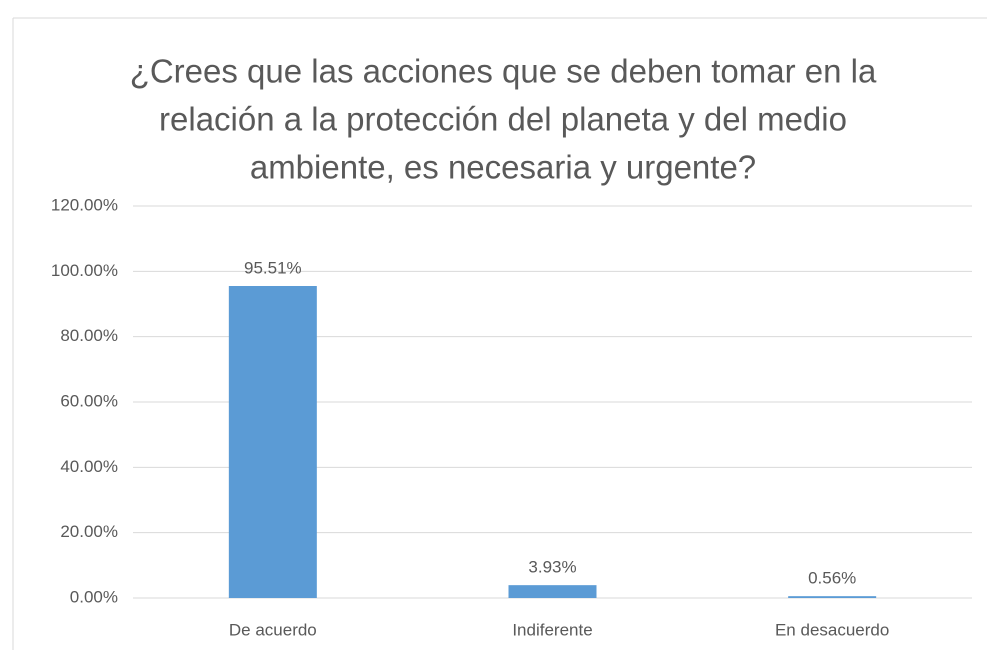 This screenshot has width=987, height=650. What do you see at coordinates (832, 629) in the screenshot?
I see `x-tick-label: En desacuerdo` at bounding box center [832, 629].